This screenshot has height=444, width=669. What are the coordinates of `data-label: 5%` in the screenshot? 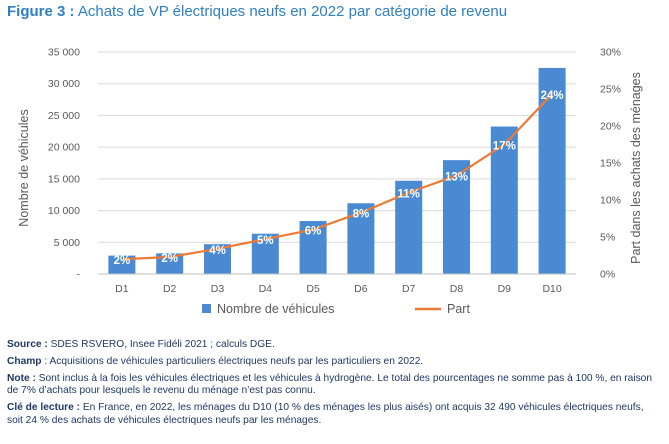 It's located at (265, 241).